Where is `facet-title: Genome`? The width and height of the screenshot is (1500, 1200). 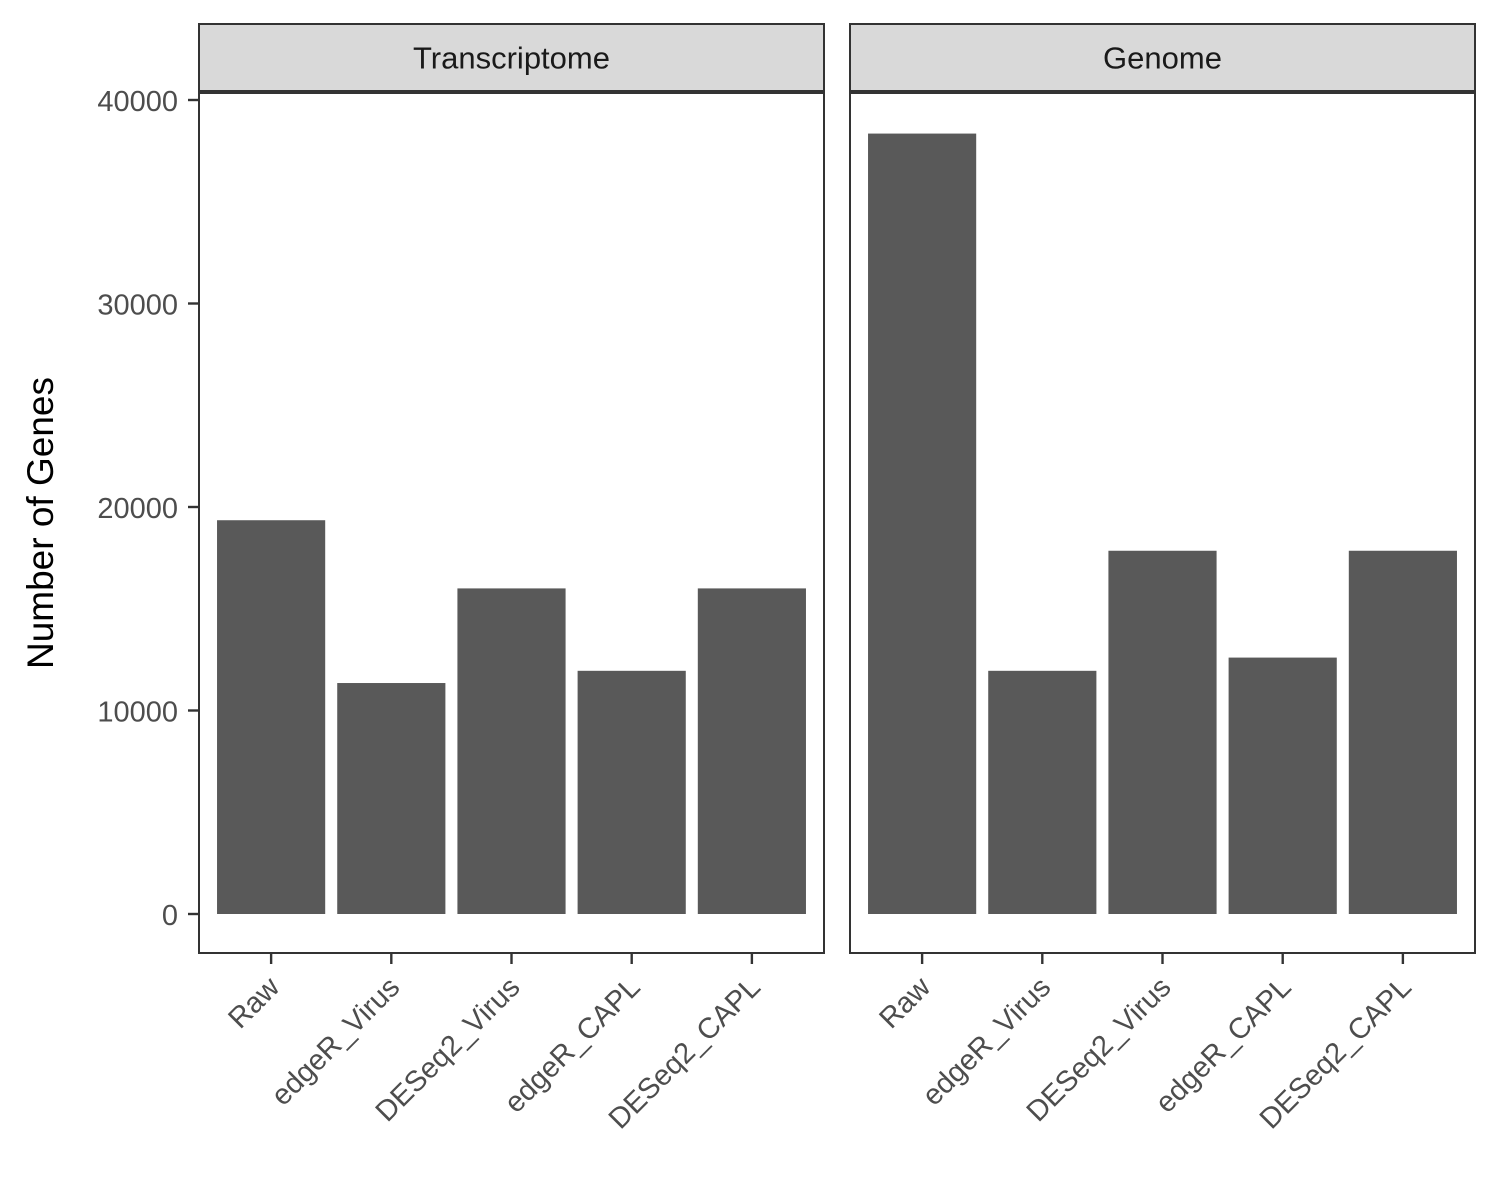 facet-title: Genome is located at coordinates (1162, 58).